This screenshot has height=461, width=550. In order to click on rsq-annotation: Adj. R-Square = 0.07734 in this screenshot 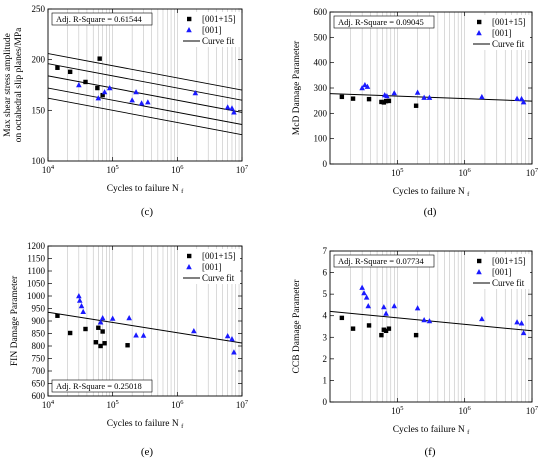, I will do `click(384, 261)`.